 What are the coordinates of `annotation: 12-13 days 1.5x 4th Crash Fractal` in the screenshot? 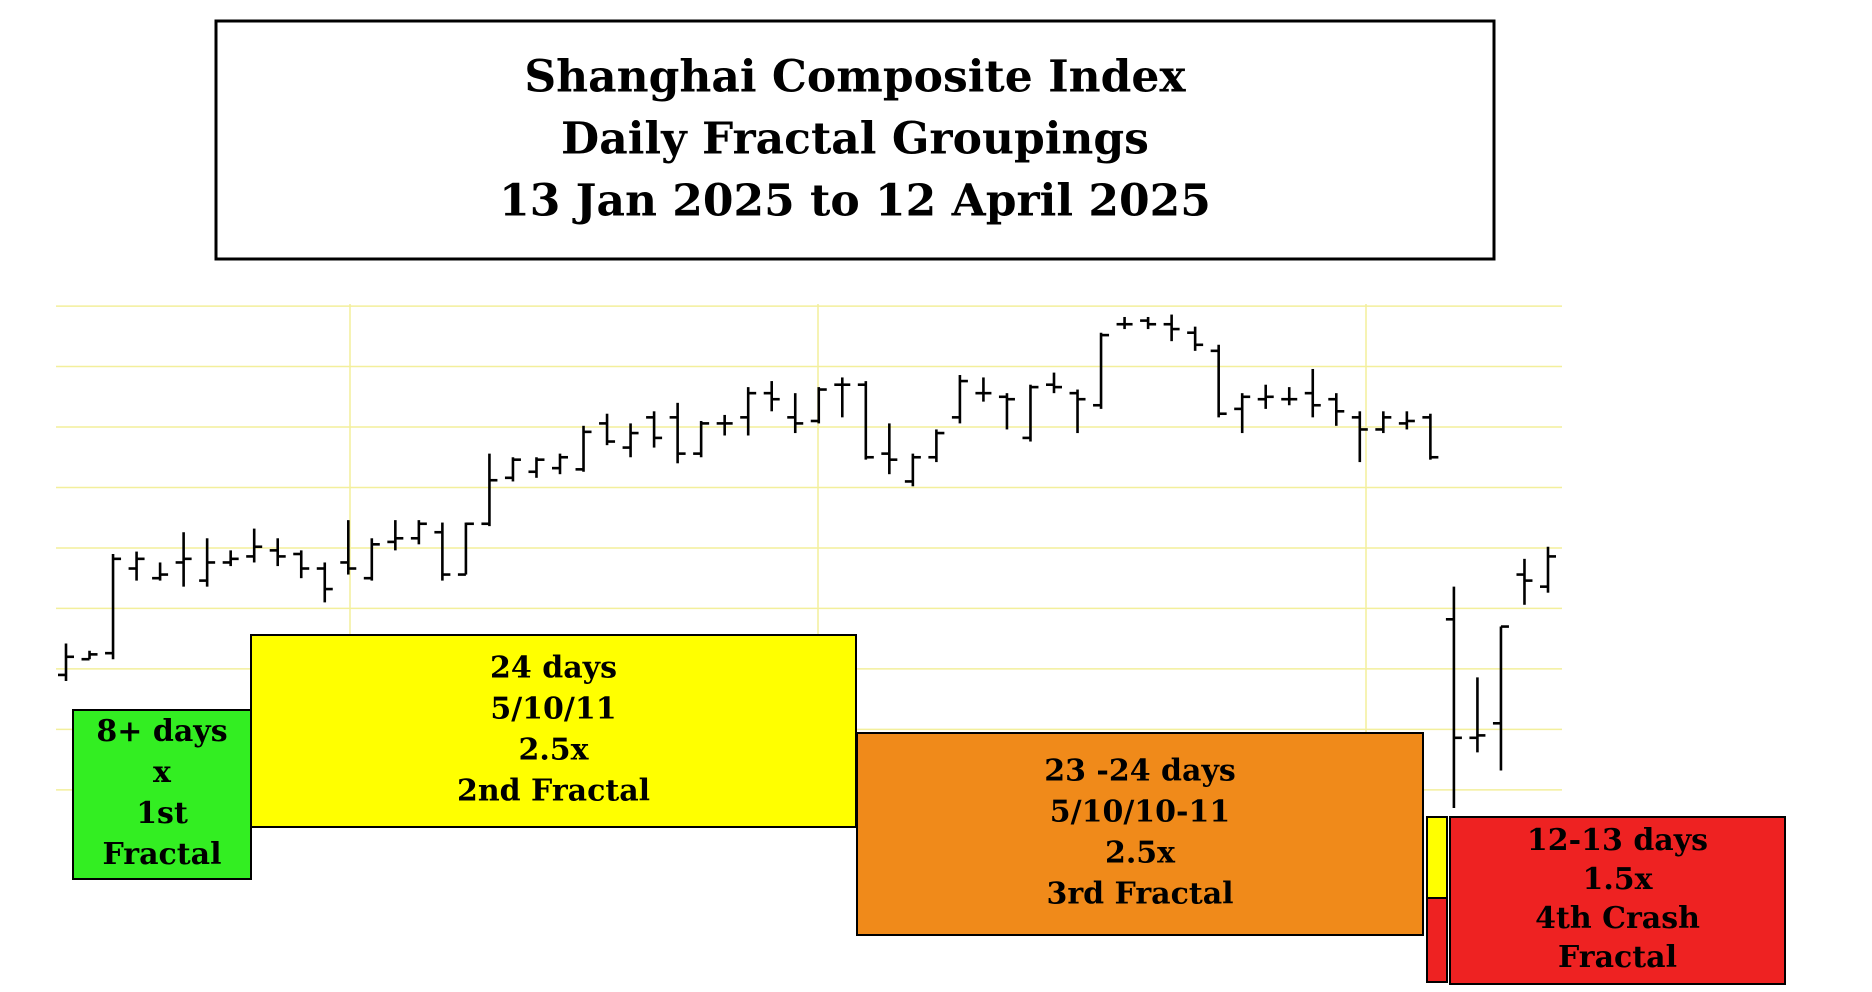 It's located at (1617, 900).